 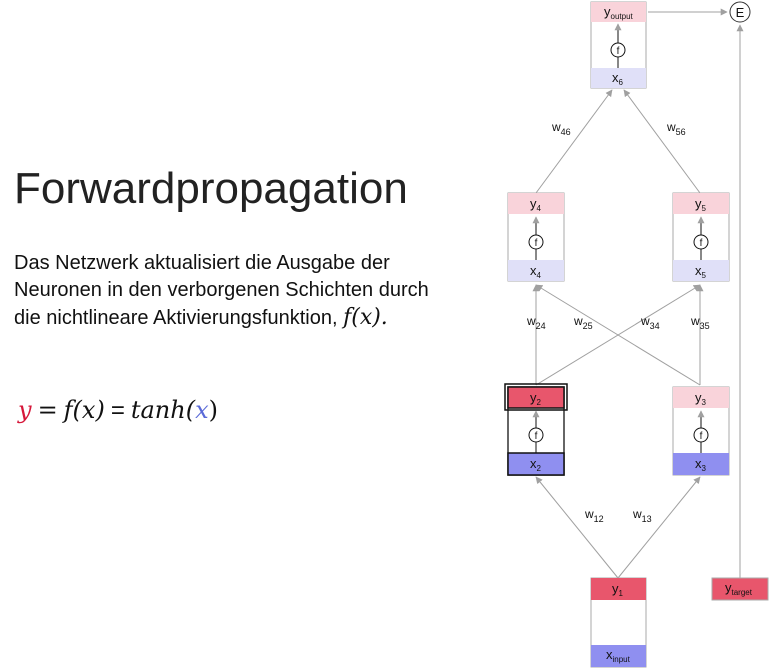 I want to click on neuron-2-y-label: y2, so click(x=536, y=398).